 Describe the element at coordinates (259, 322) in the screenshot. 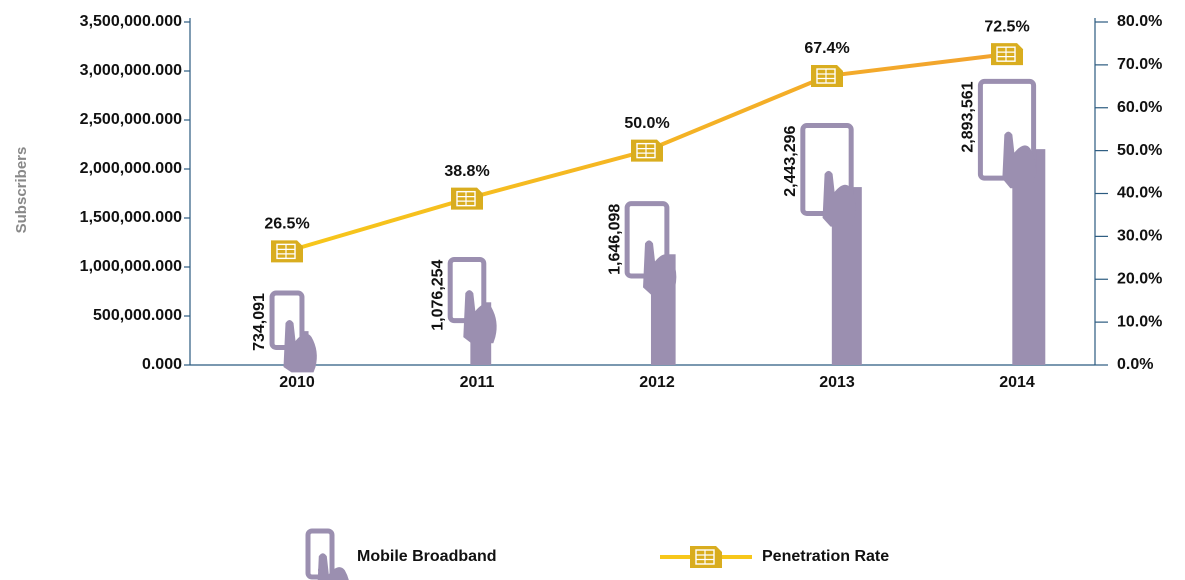

I see `value-label: 734,091` at that location.